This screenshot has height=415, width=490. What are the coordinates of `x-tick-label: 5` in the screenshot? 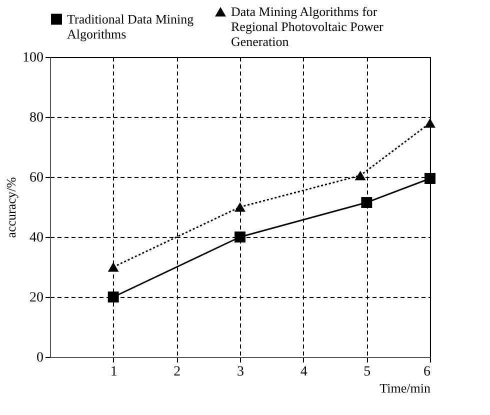 It's located at (367, 372).